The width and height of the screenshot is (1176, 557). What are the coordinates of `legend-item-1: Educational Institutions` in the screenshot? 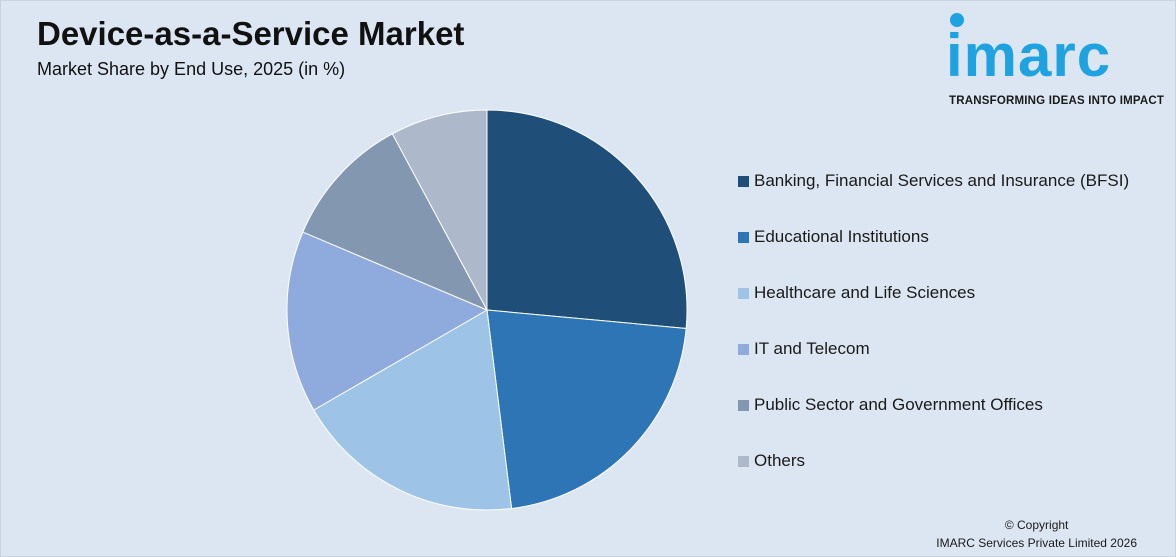 It's located at (833, 237).